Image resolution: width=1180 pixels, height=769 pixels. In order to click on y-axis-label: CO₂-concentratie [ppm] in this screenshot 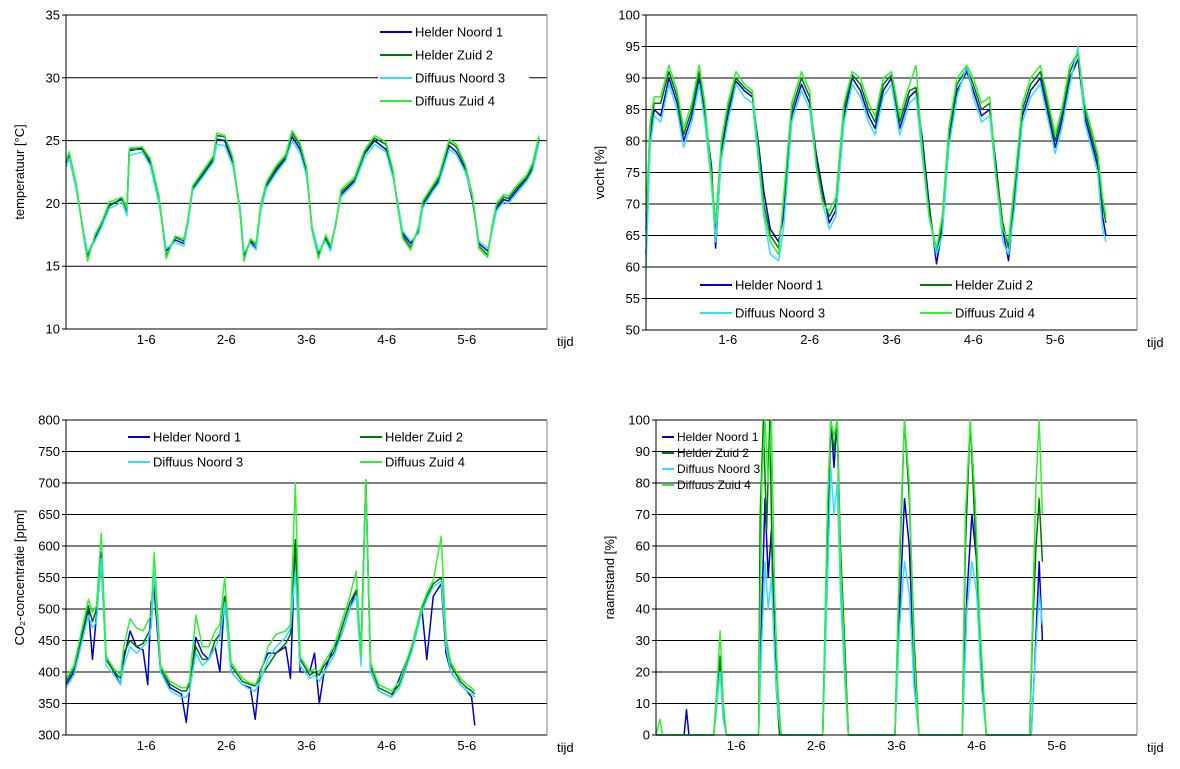, I will do `click(19, 578)`.